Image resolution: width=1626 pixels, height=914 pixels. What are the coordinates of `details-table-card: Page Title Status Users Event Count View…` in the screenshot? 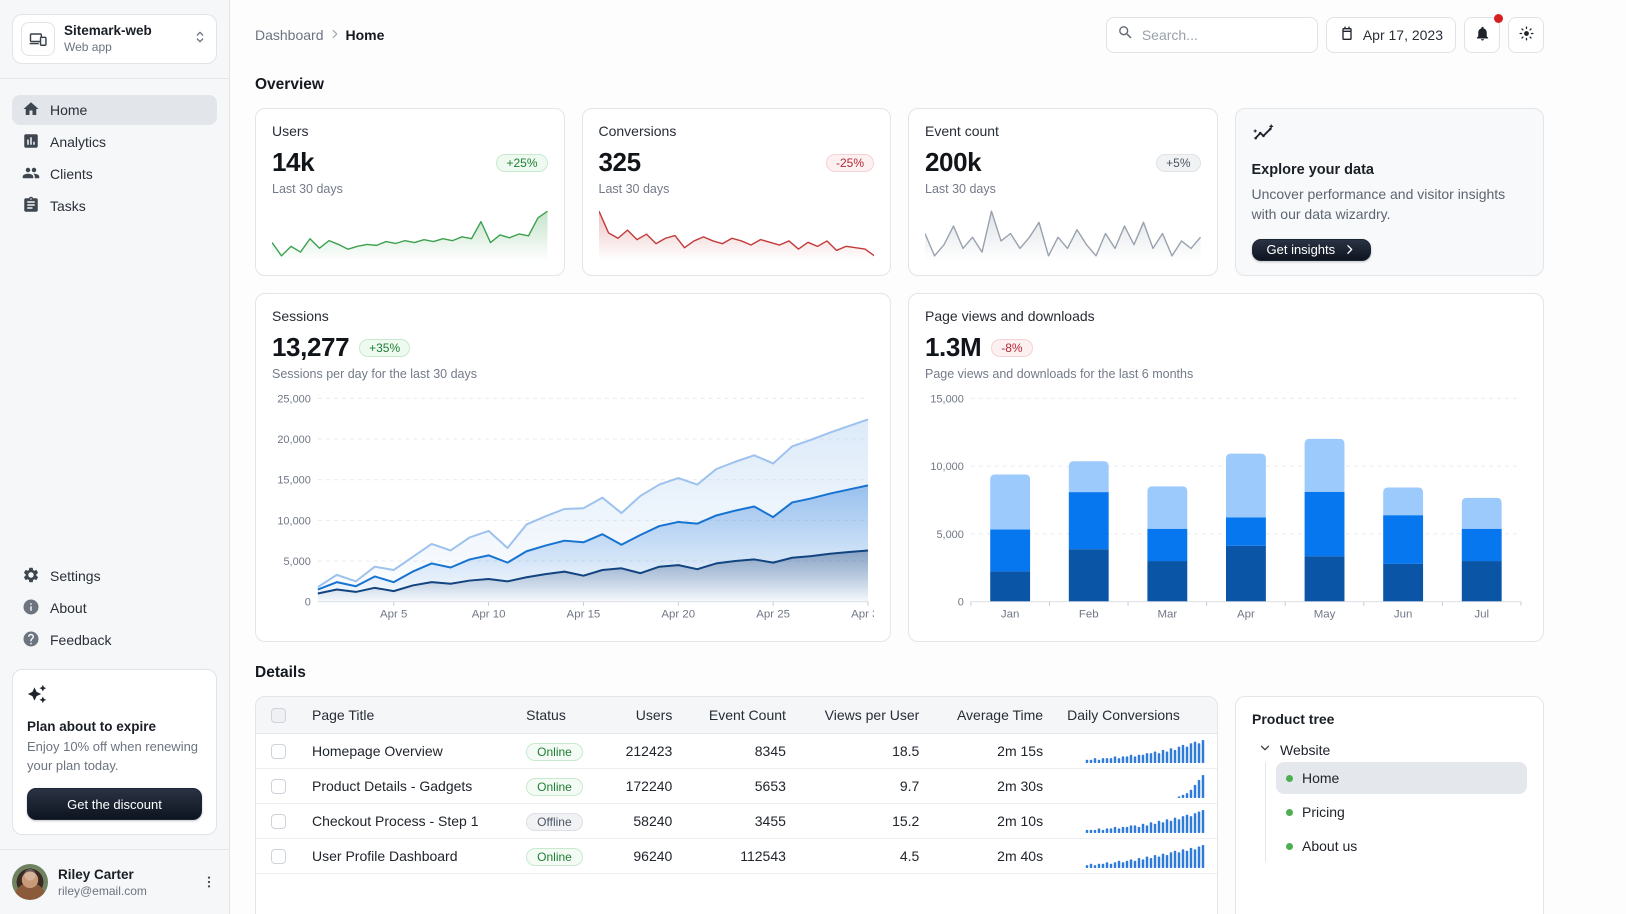 It's located at (736, 805).